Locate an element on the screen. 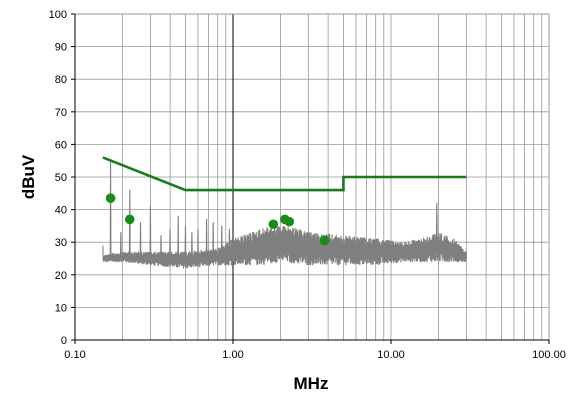  y-tick-label: 60 is located at coordinates (61, 145).